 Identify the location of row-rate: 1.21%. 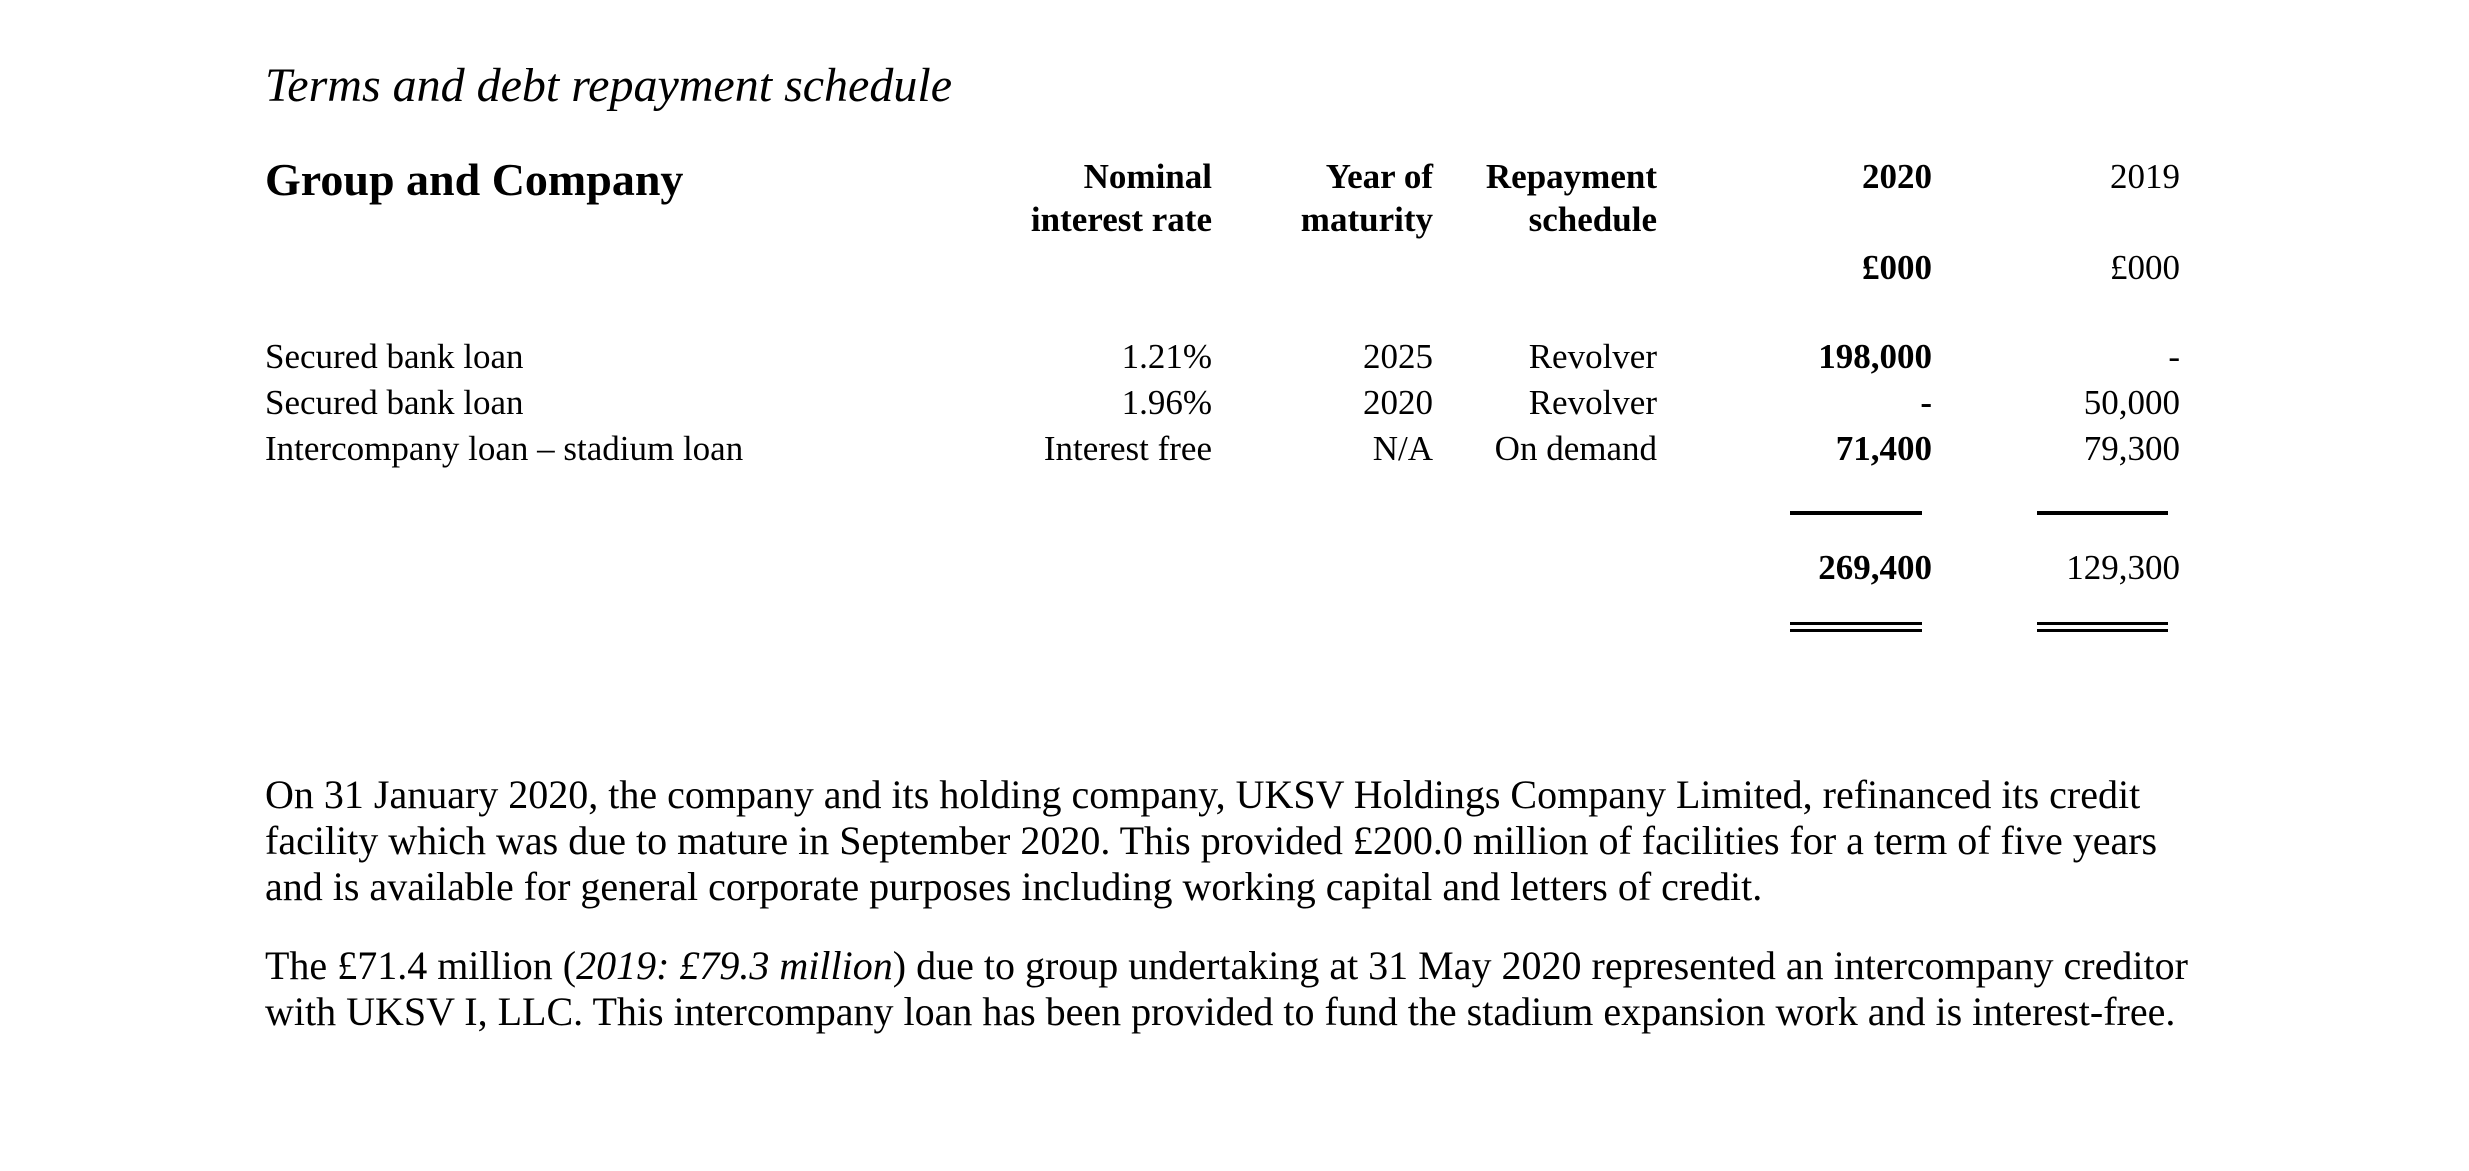
(1166, 356).